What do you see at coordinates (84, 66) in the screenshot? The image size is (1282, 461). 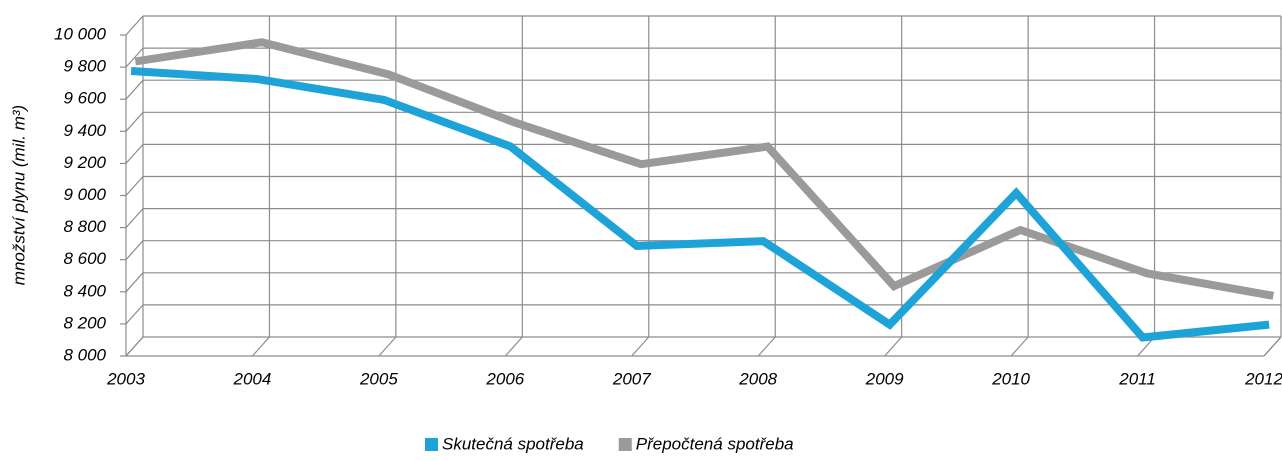 I see `y-tick-label: 9 800` at bounding box center [84, 66].